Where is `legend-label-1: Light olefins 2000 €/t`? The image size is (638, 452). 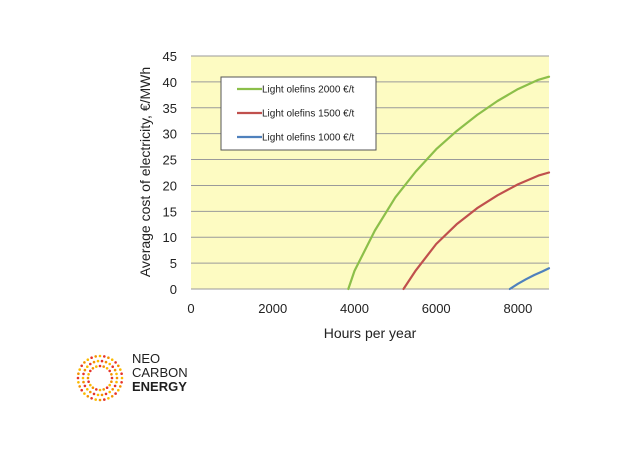 legend-label-1: Light olefins 2000 €/t is located at coordinates (308, 90).